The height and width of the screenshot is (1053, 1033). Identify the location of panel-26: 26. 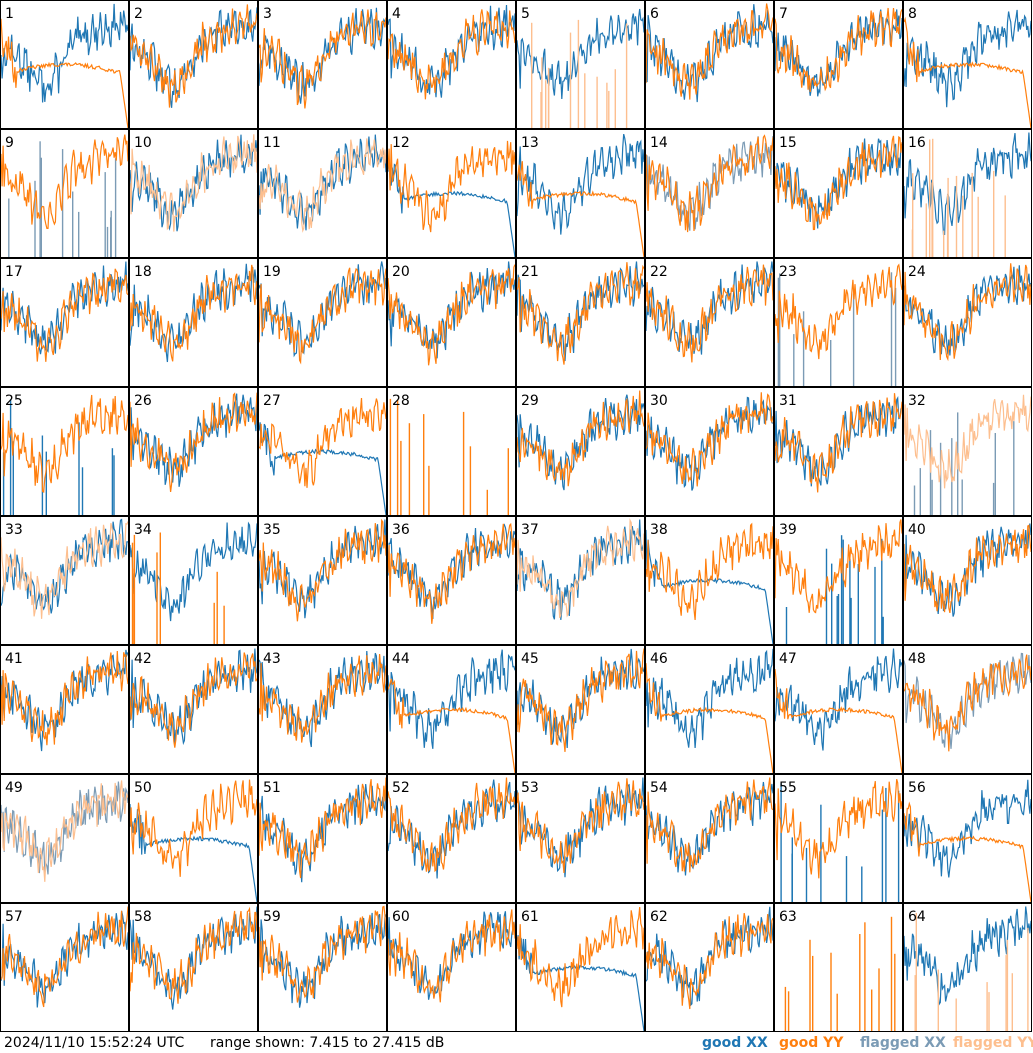
(193, 451).